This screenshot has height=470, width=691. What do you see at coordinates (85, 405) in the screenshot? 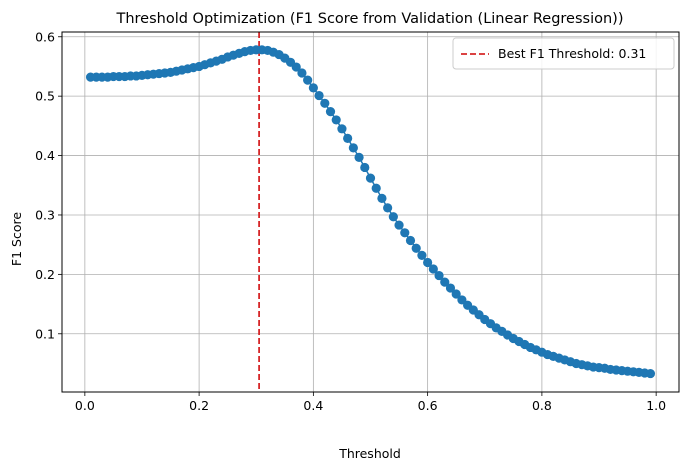
I see `x-tick-label: 0.0` at bounding box center [85, 405].